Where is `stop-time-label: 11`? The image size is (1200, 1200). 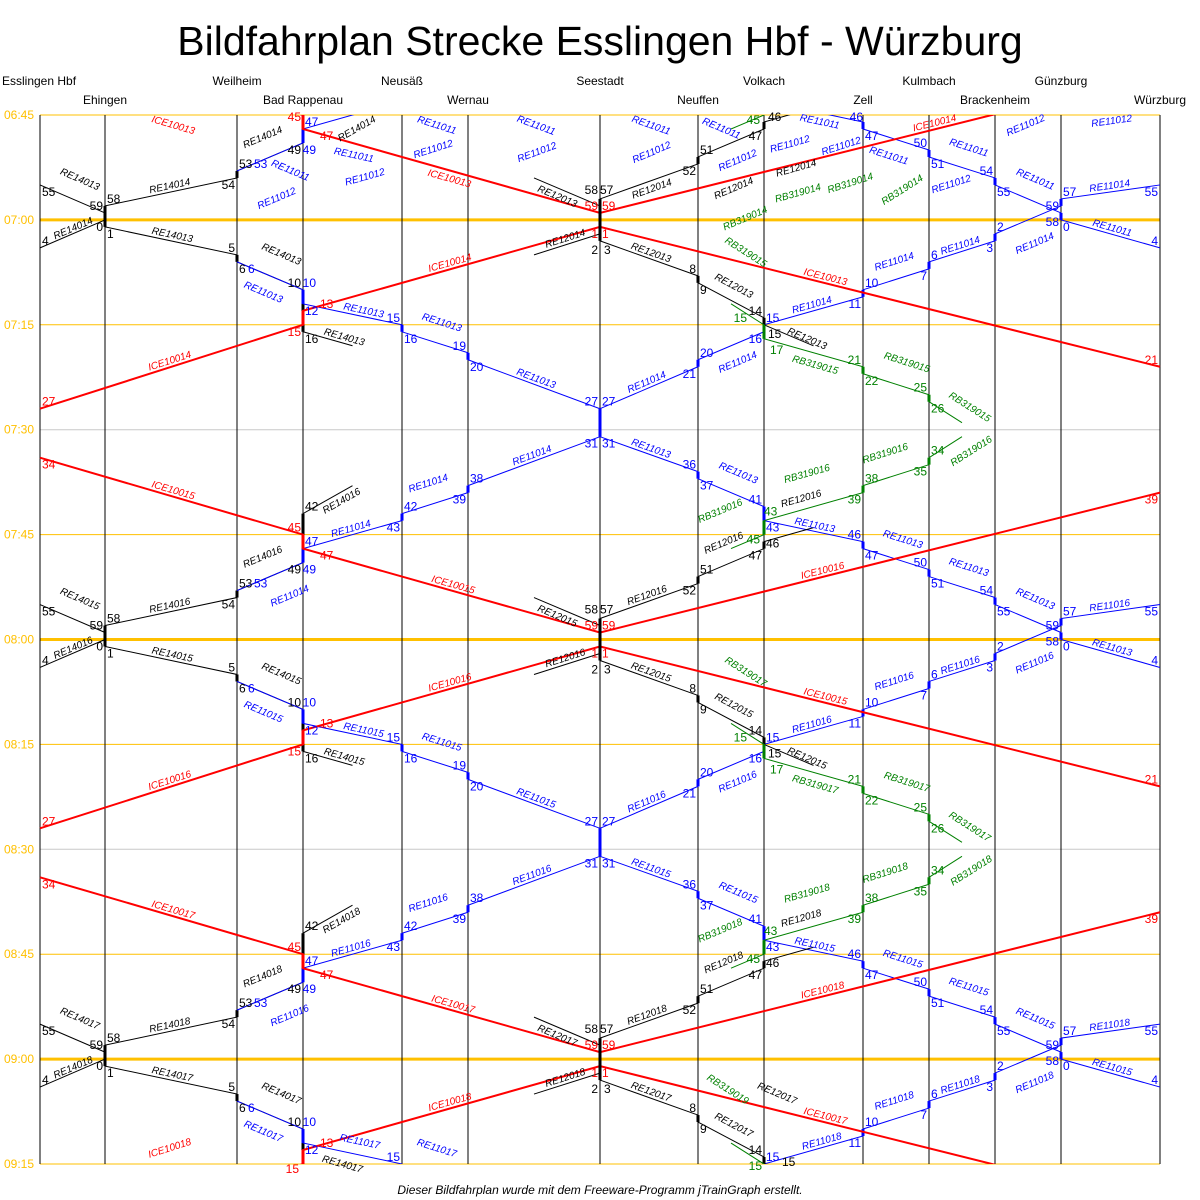
stop-time-label: 11 is located at coordinates (855, 723).